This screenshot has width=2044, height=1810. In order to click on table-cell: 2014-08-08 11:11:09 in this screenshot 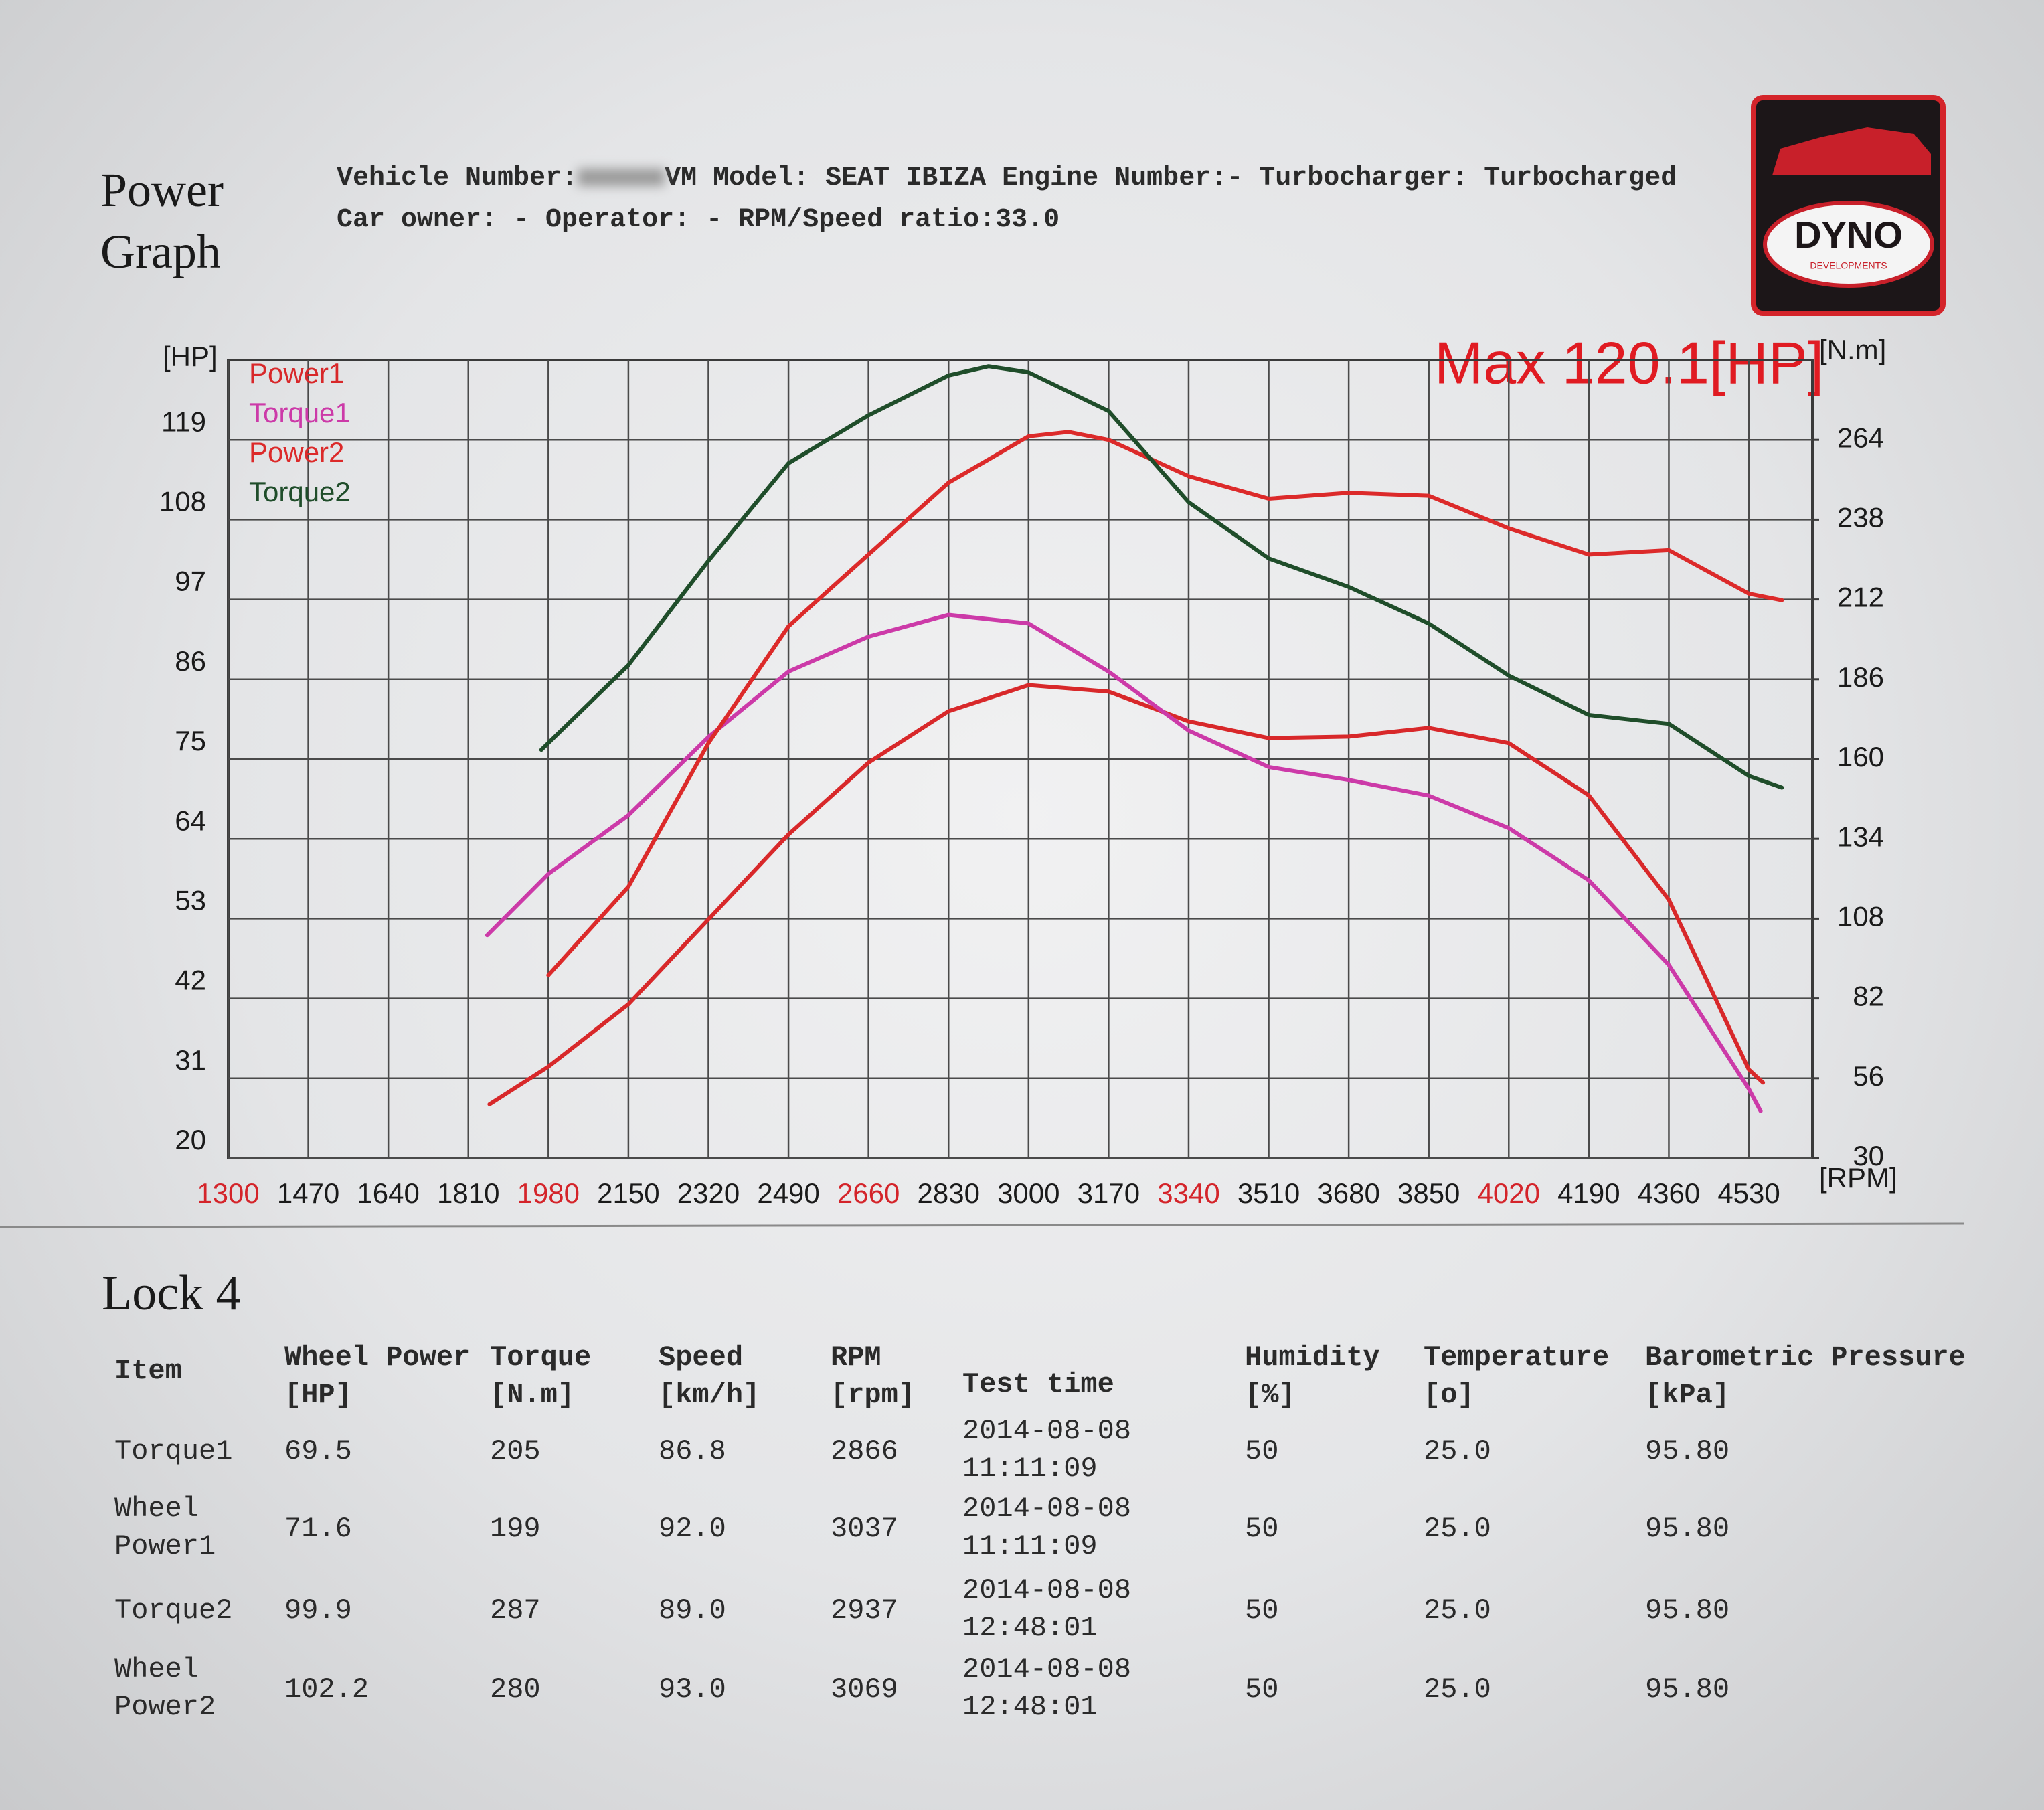, I will do `click(1047, 1527)`.